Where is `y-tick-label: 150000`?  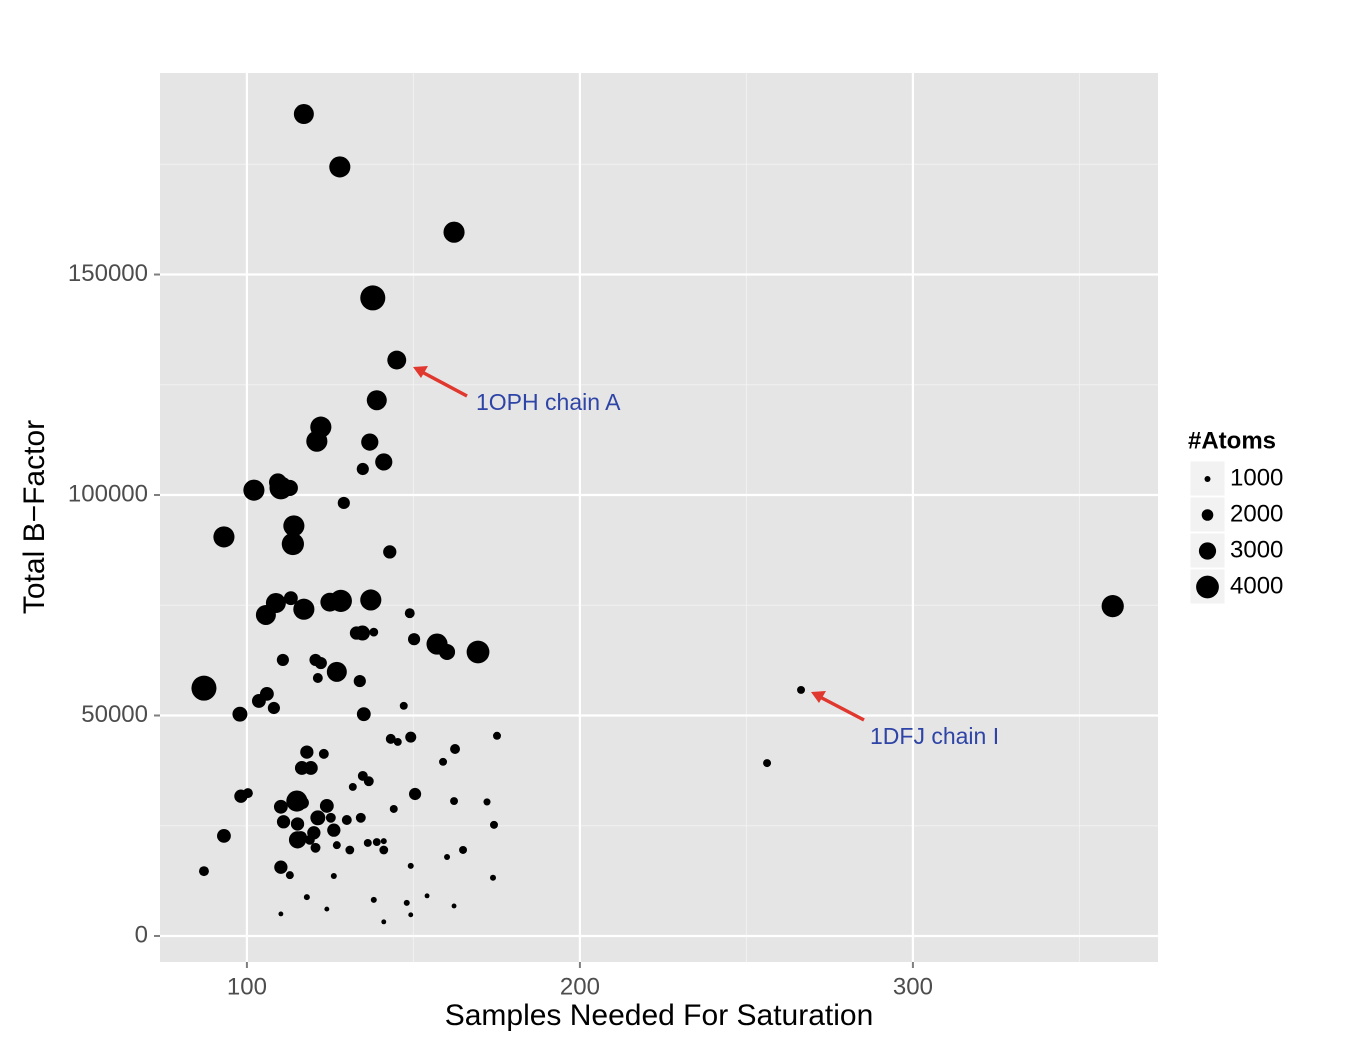 y-tick-label: 150000 is located at coordinates (108, 273).